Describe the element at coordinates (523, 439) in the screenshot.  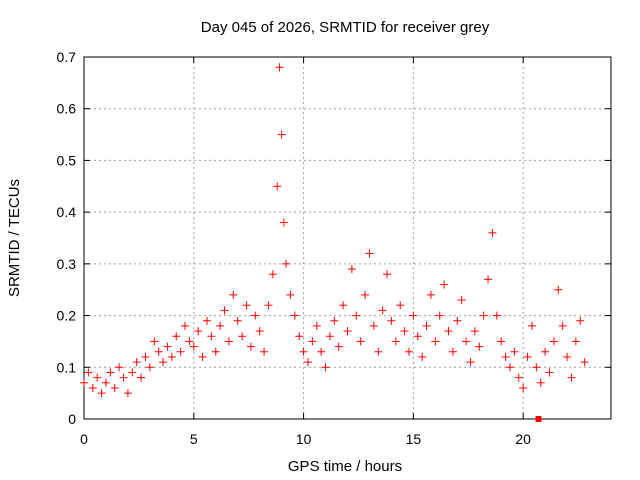
I see `x-tick-label: 20` at that location.